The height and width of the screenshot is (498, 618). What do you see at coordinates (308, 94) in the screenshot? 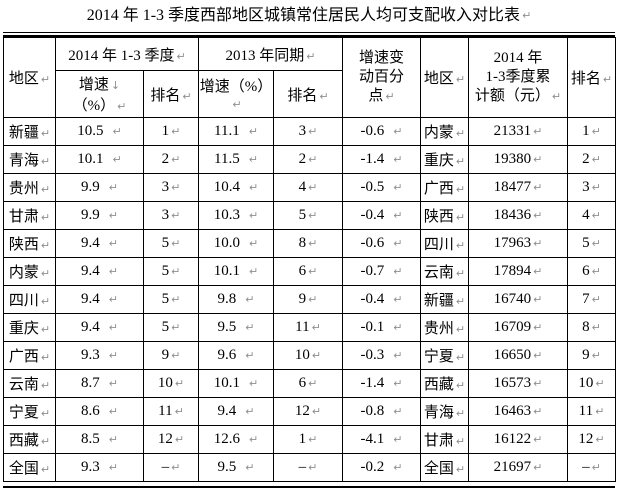
I see `header-rank-2013: 排名 ↵` at bounding box center [308, 94].